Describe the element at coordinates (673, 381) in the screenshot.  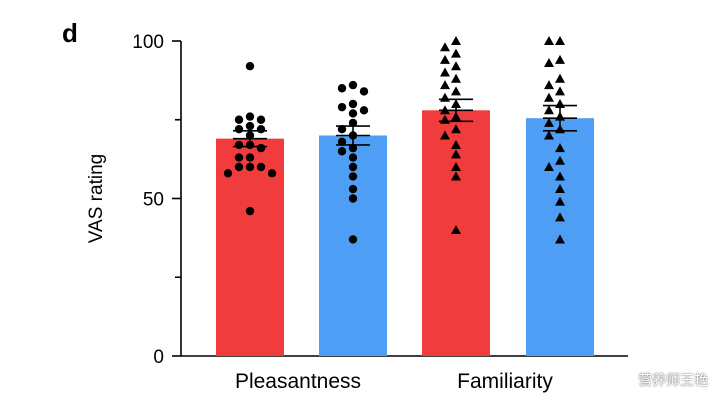
I see `watermark: 营养师王艳` at that location.